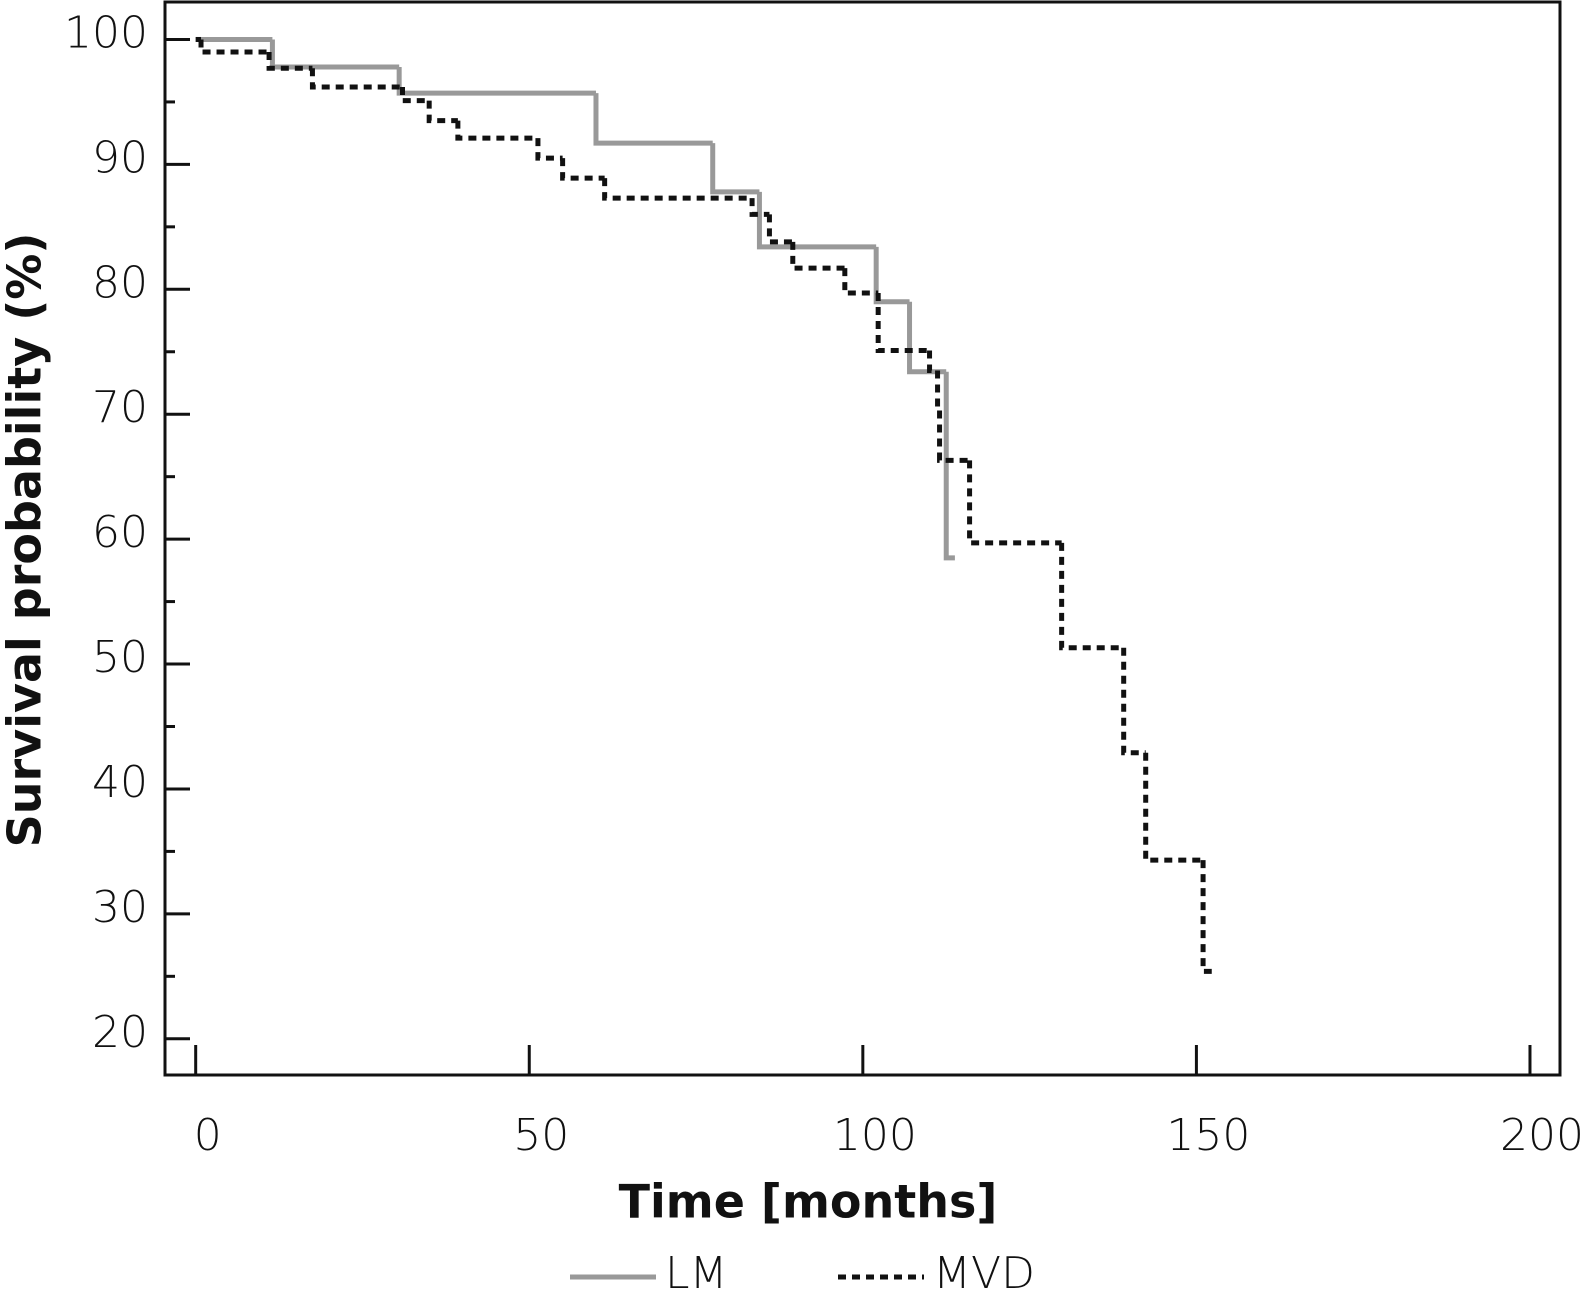 The height and width of the screenshot is (1306, 1580). What do you see at coordinates (120, 282) in the screenshot?
I see `y-tick-label: 80` at bounding box center [120, 282].